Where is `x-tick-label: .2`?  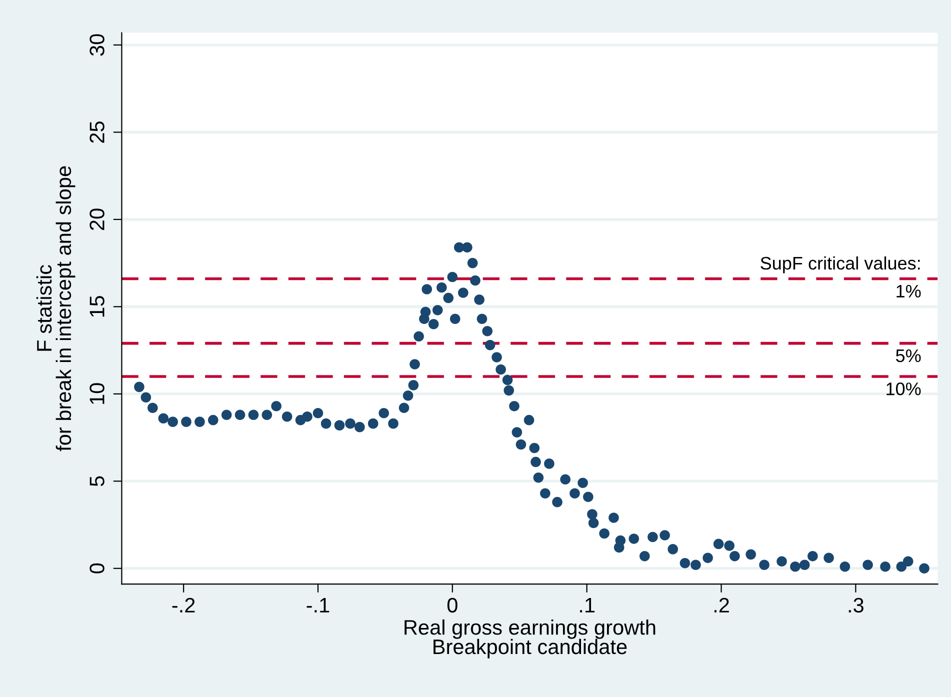
x-tick-label: .2 is located at coordinates (721, 605).